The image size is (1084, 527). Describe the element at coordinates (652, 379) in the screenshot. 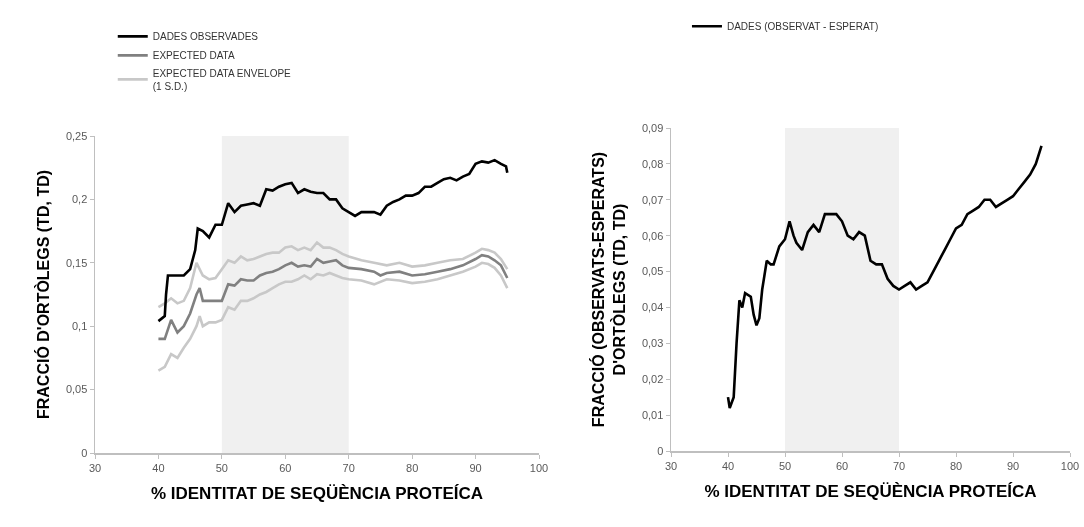

I see `y-tick-label: 0,02` at that location.